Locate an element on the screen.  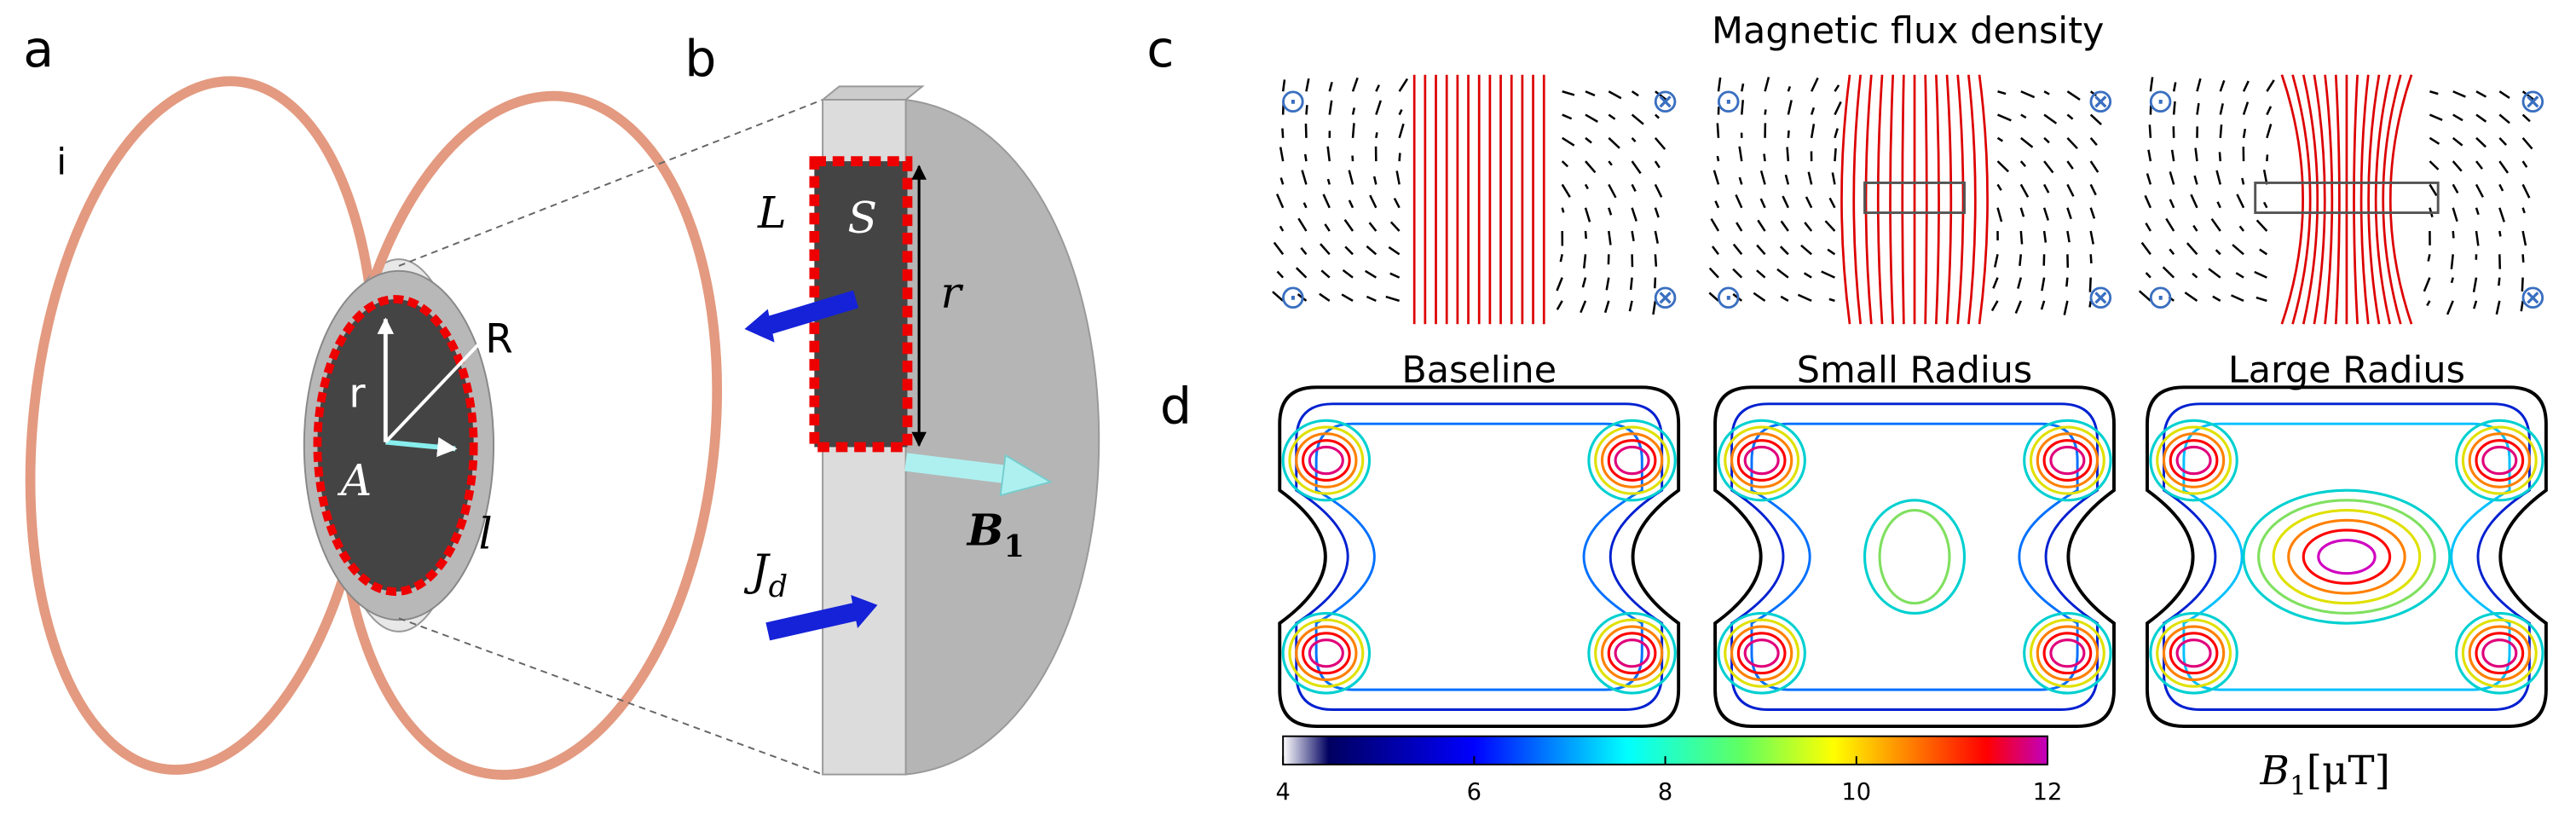
subscript: 1 is located at coordinates (1014, 546).